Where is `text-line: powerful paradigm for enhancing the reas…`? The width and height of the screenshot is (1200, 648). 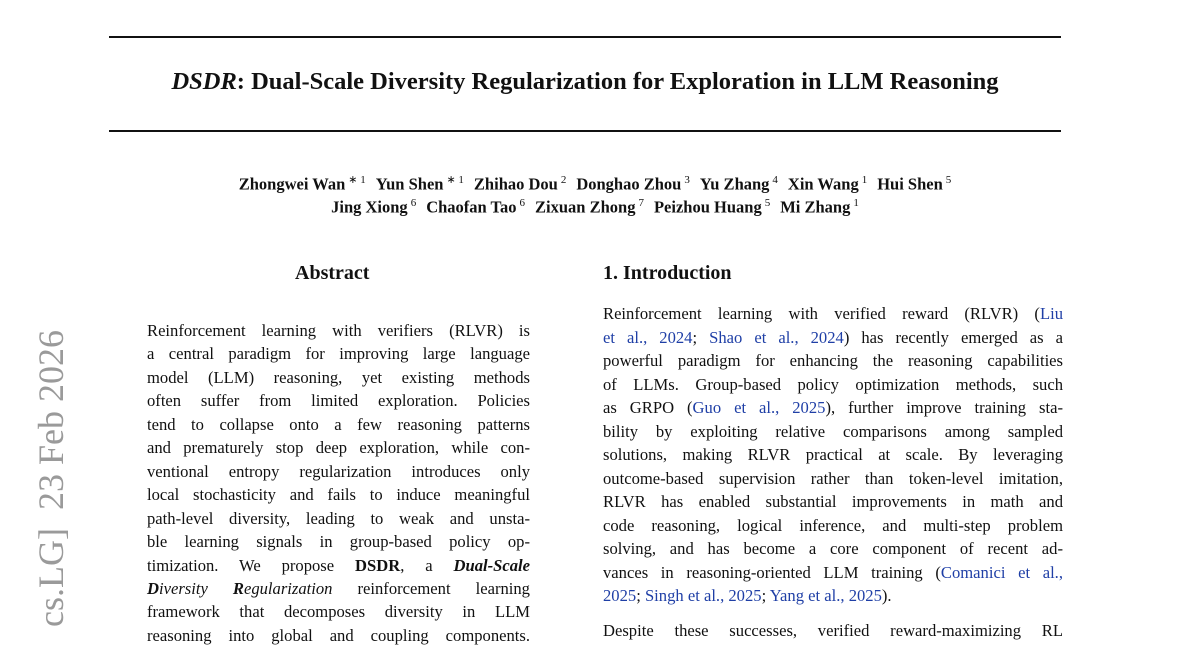 text-line: powerful paradigm for enhancing the reas… is located at coordinates (833, 361).